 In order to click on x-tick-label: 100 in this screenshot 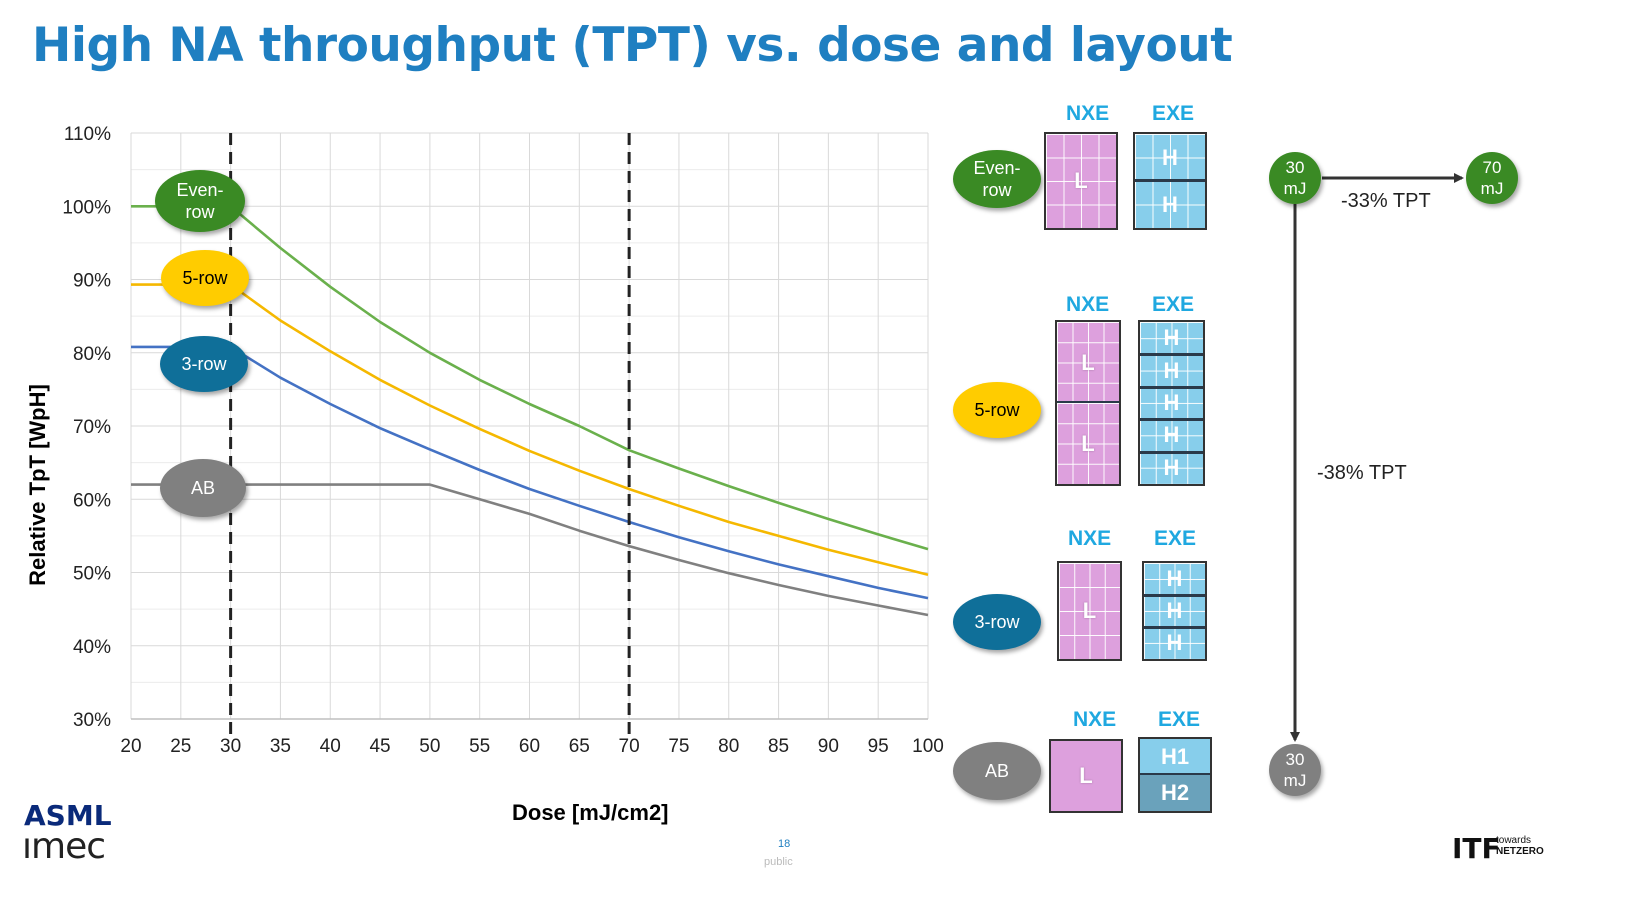, I will do `click(928, 746)`.